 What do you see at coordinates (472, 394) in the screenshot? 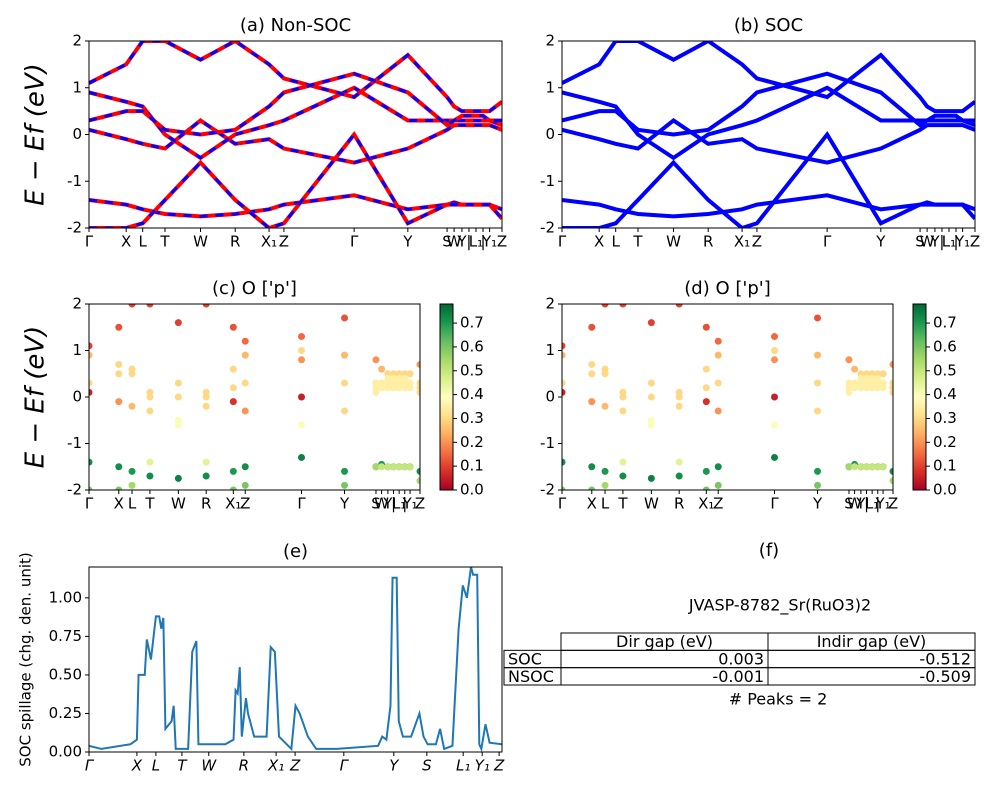
I see `colorbar-tick-label: 0.4` at bounding box center [472, 394].